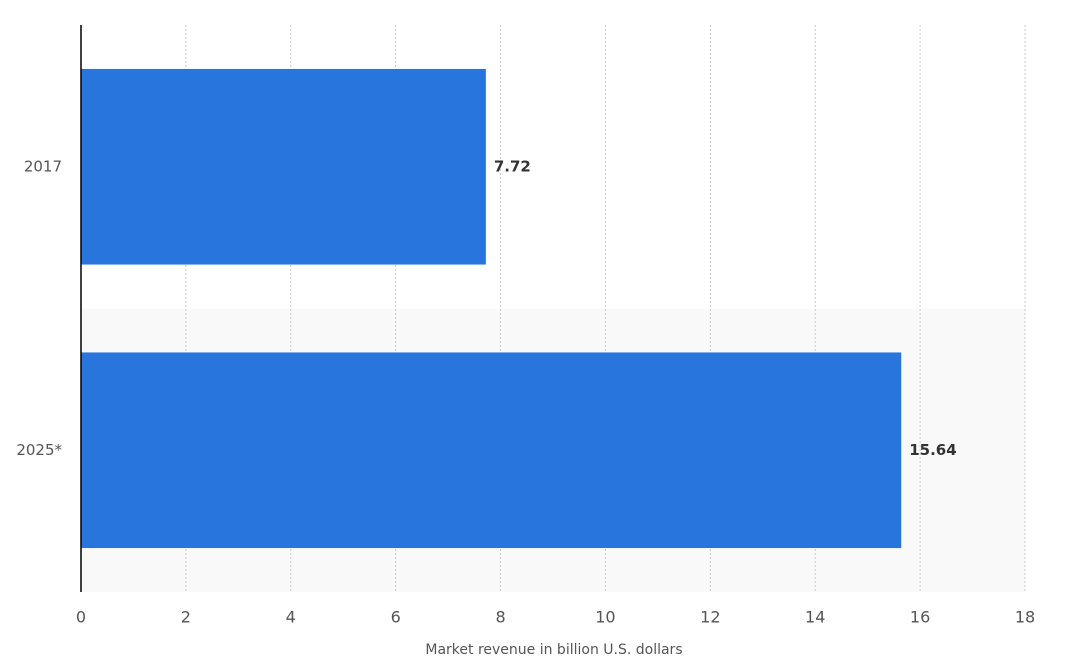 The width and height of the screenshot is (1070, 672). Describe the element at coordinates (932, 450) in the screenshot. I see `value-label: 15.64` at that location.